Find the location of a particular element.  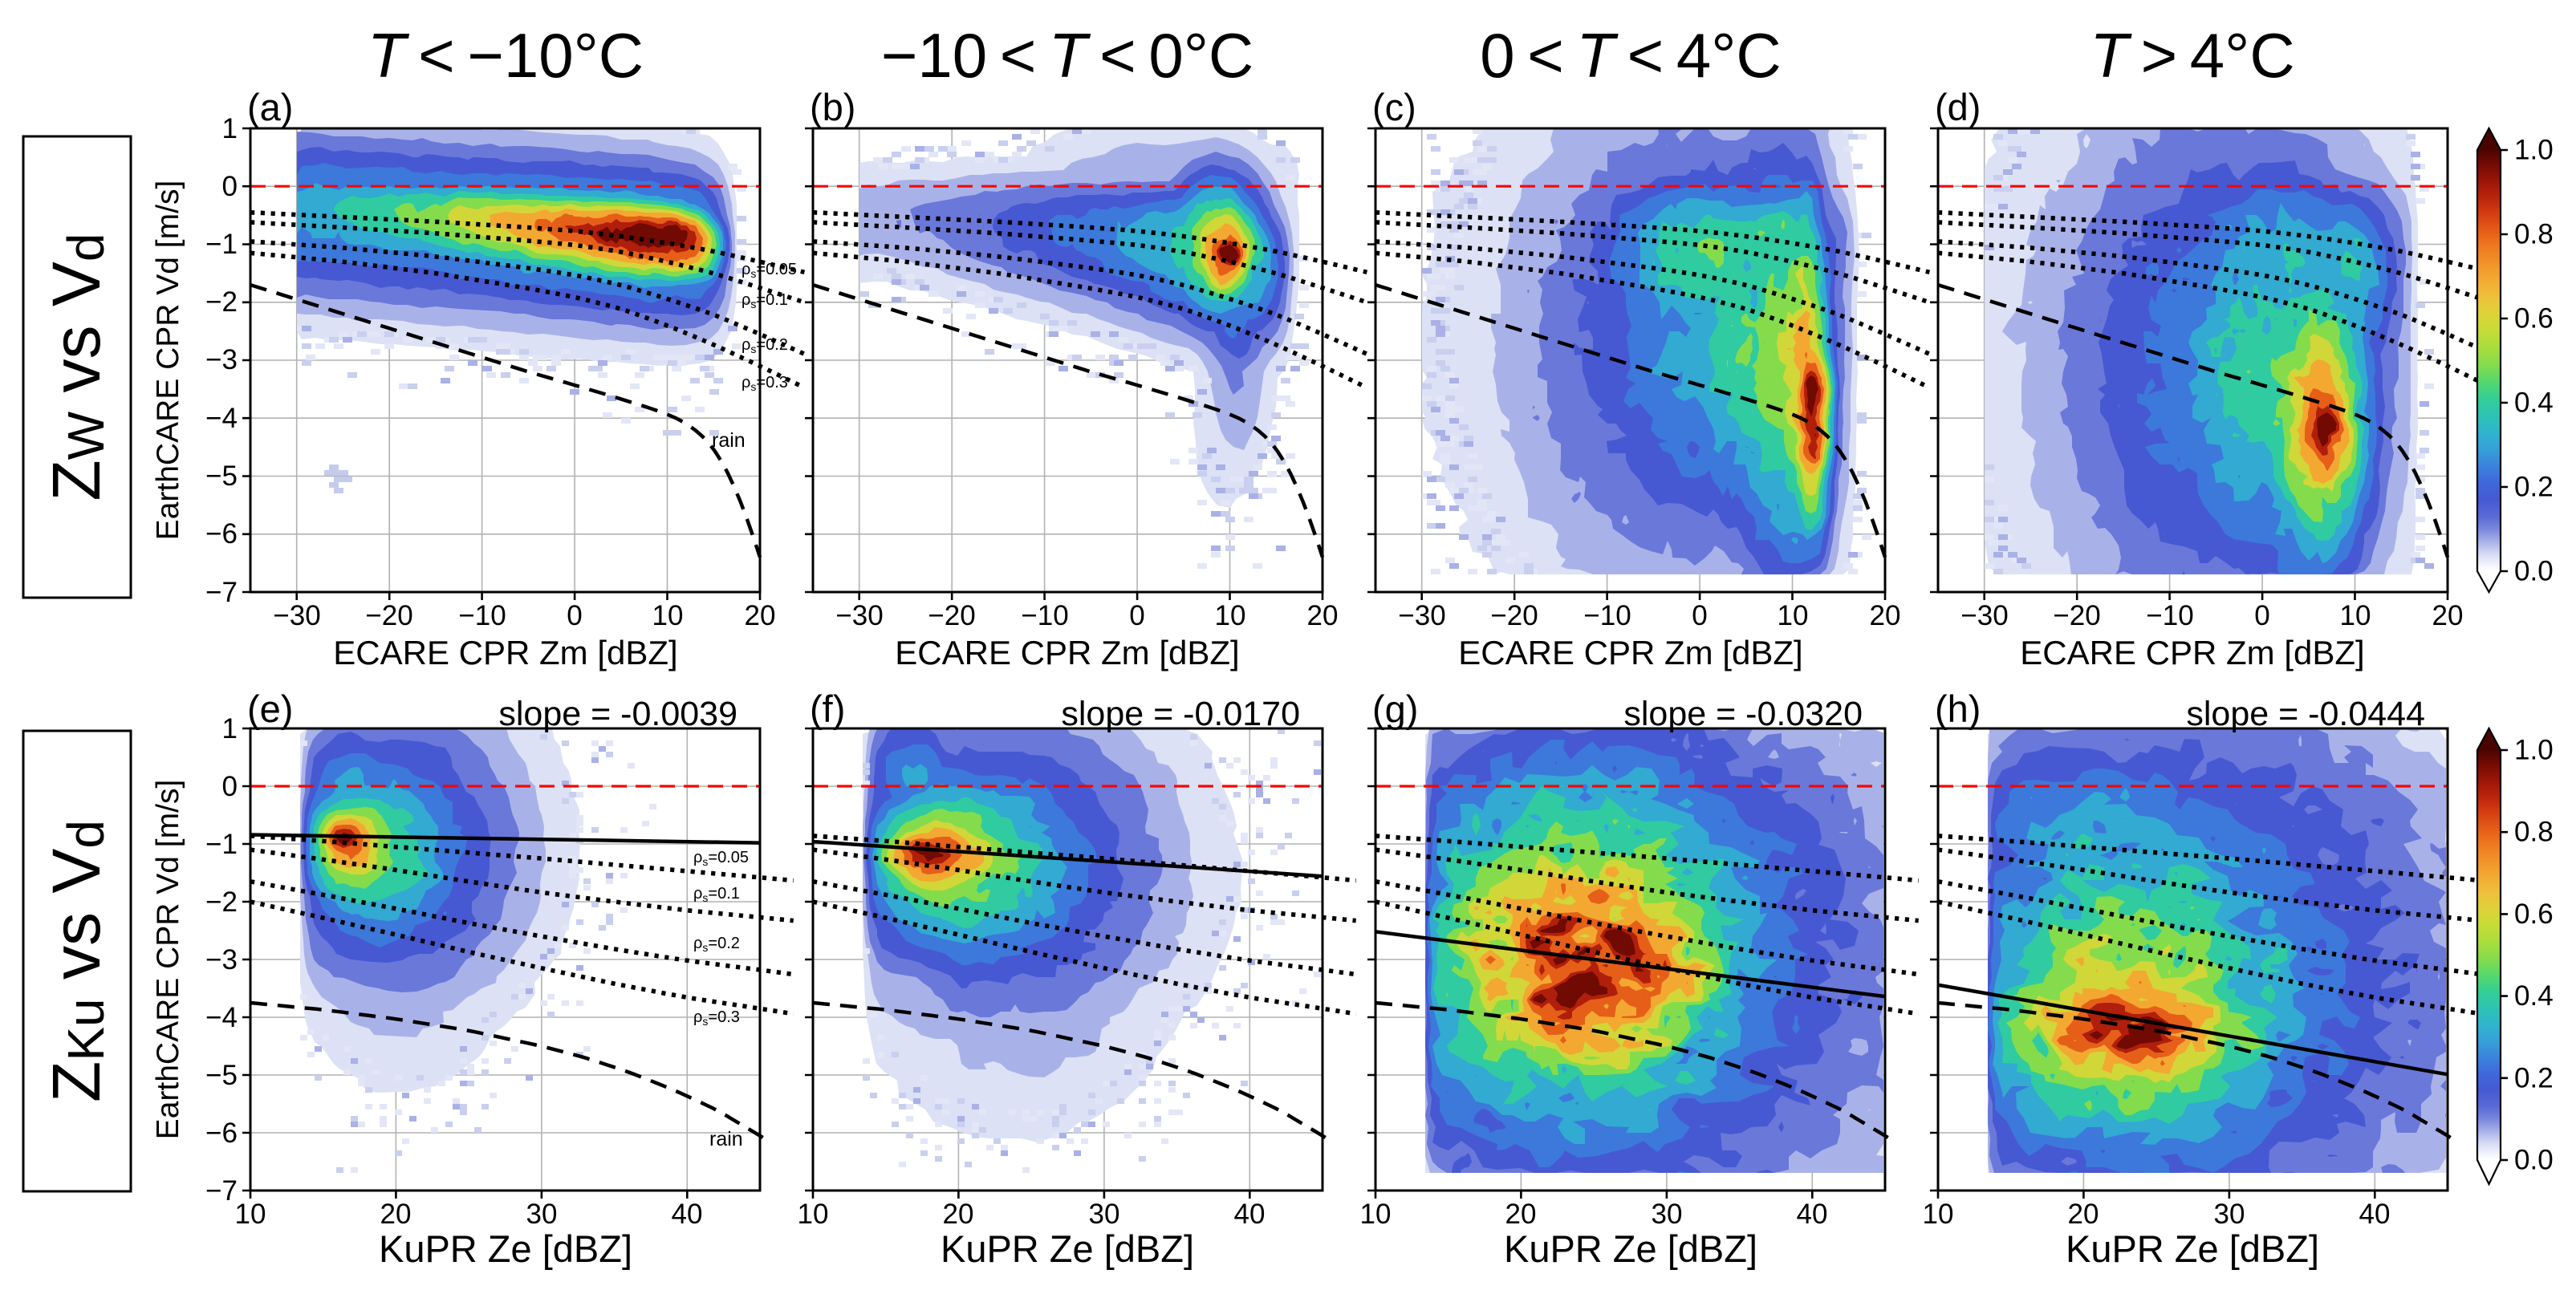

svg-text: 1.0 is located at coordinates (2534, 150).